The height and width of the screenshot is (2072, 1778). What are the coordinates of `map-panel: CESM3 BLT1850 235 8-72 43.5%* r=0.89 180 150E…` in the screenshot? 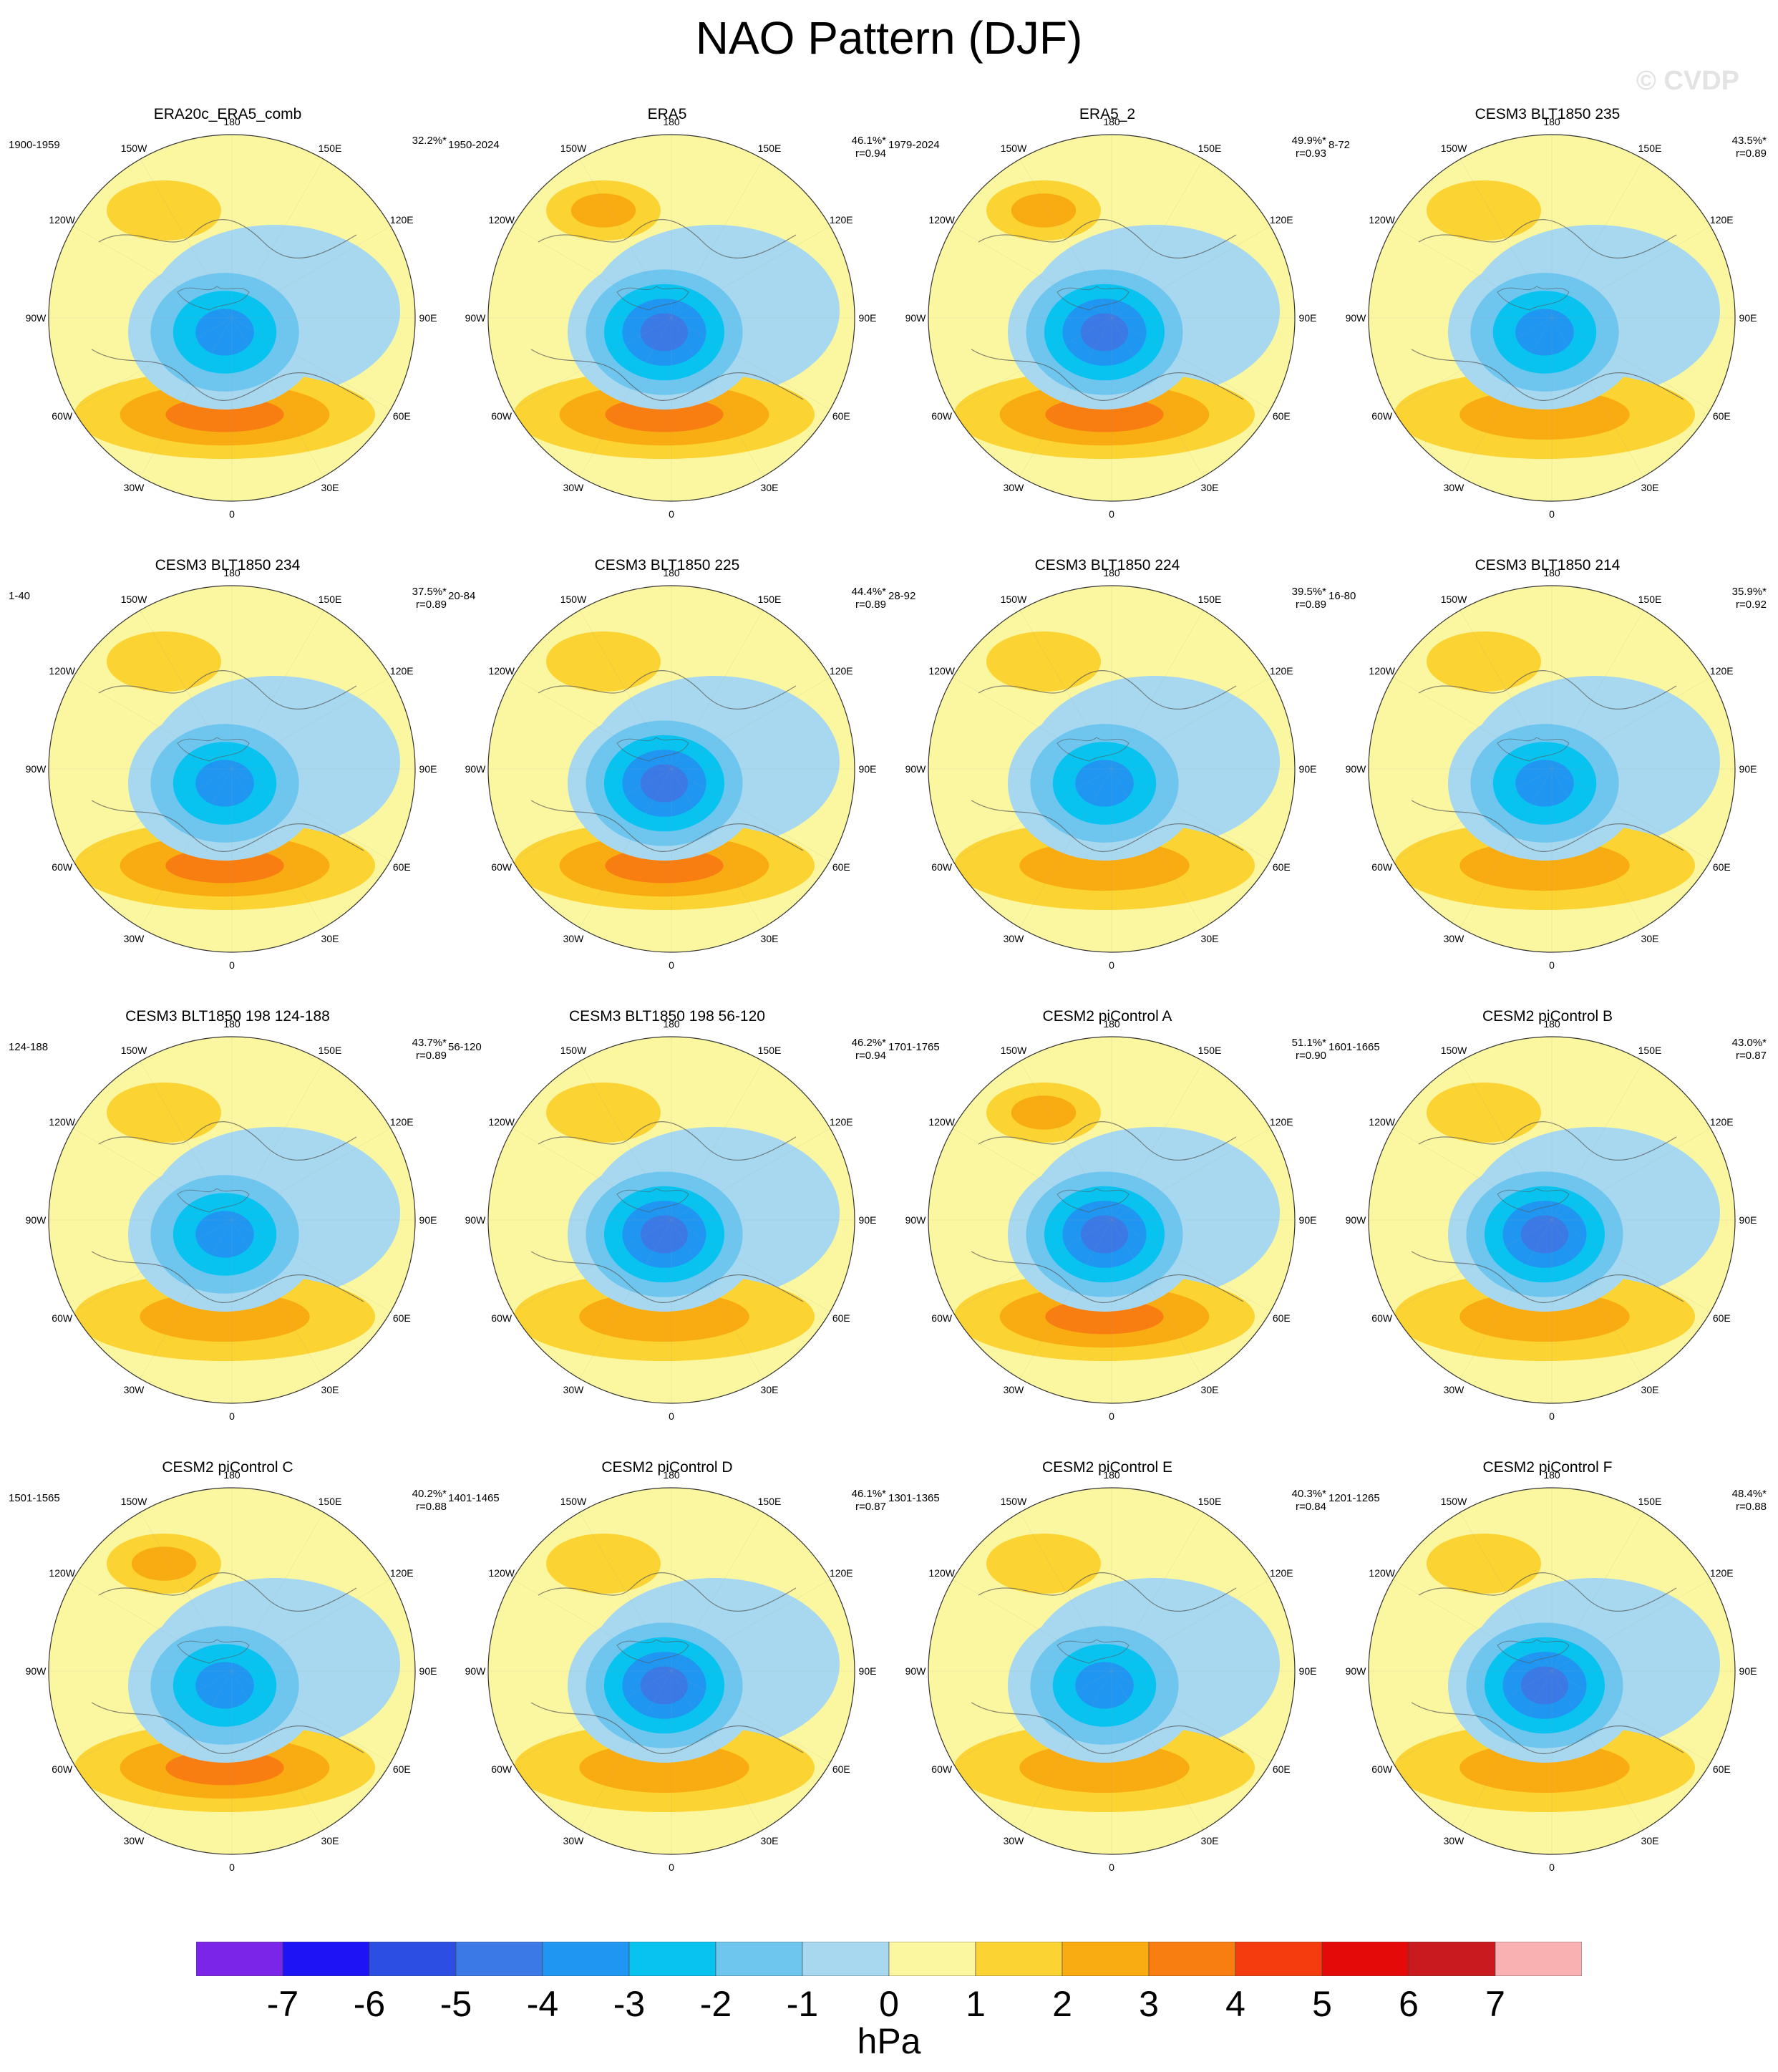 It's located at (1547, 328).